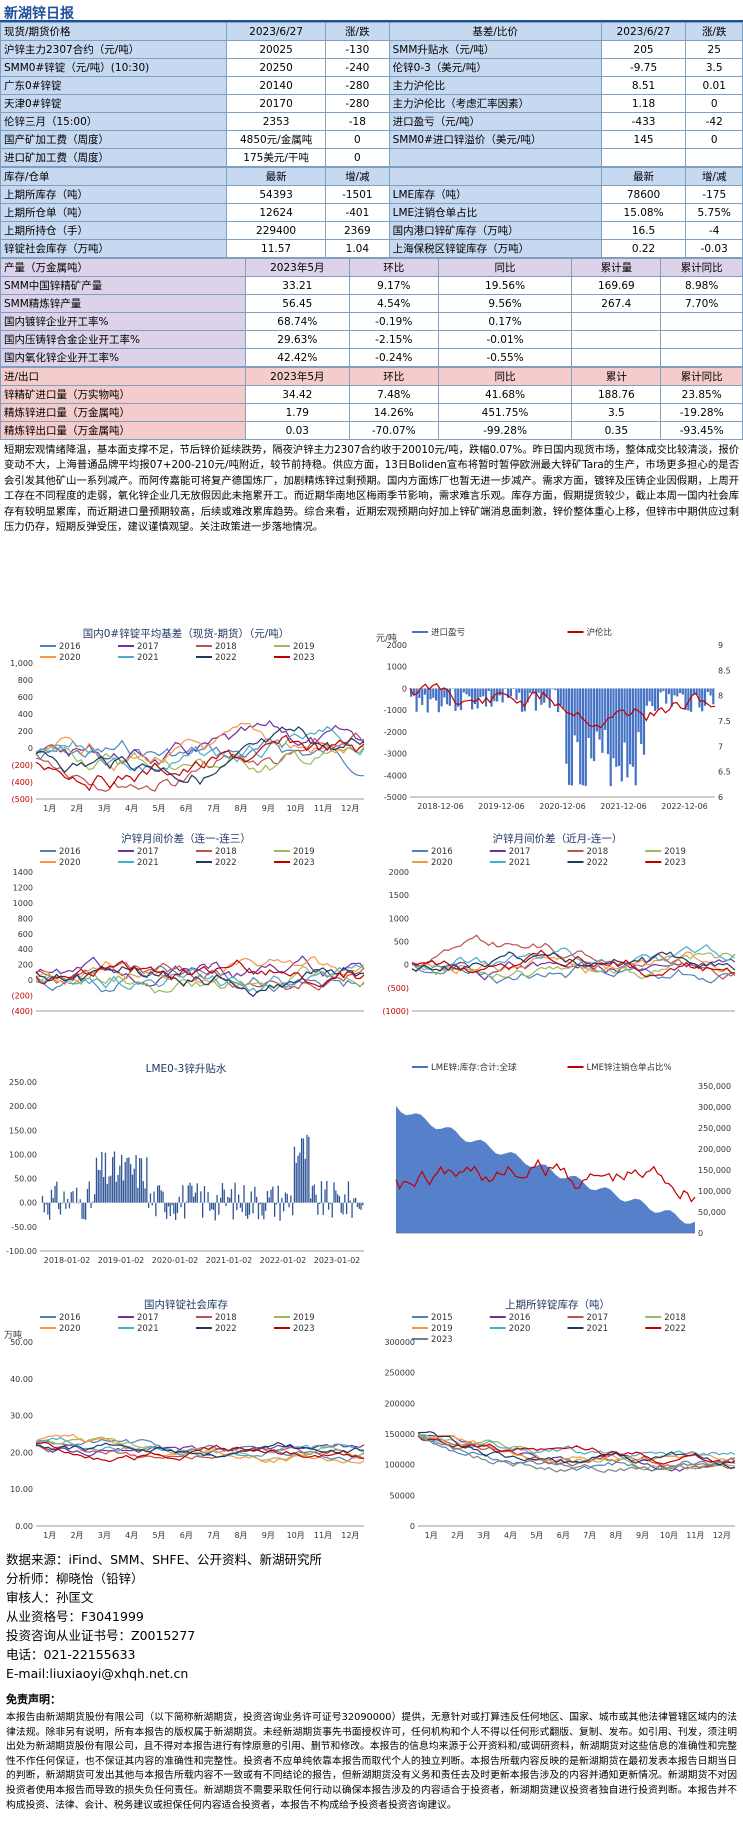 This screenshot has width=743, height=1833. I want to click on y-tick-label: (1000), so click(395, 1011).